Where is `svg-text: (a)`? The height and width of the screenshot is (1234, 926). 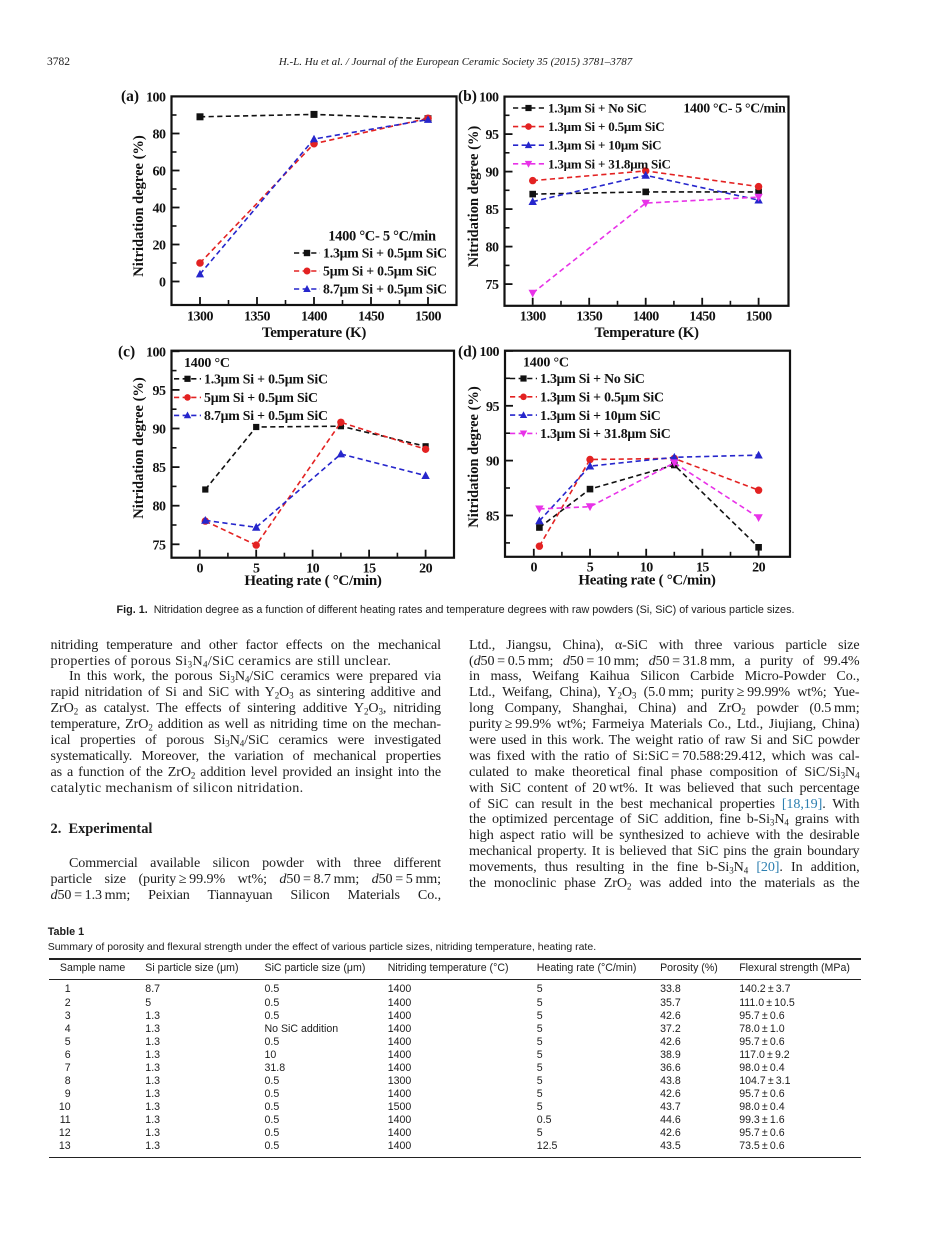 svg-text: (a) is located at coordinates (130, 96).